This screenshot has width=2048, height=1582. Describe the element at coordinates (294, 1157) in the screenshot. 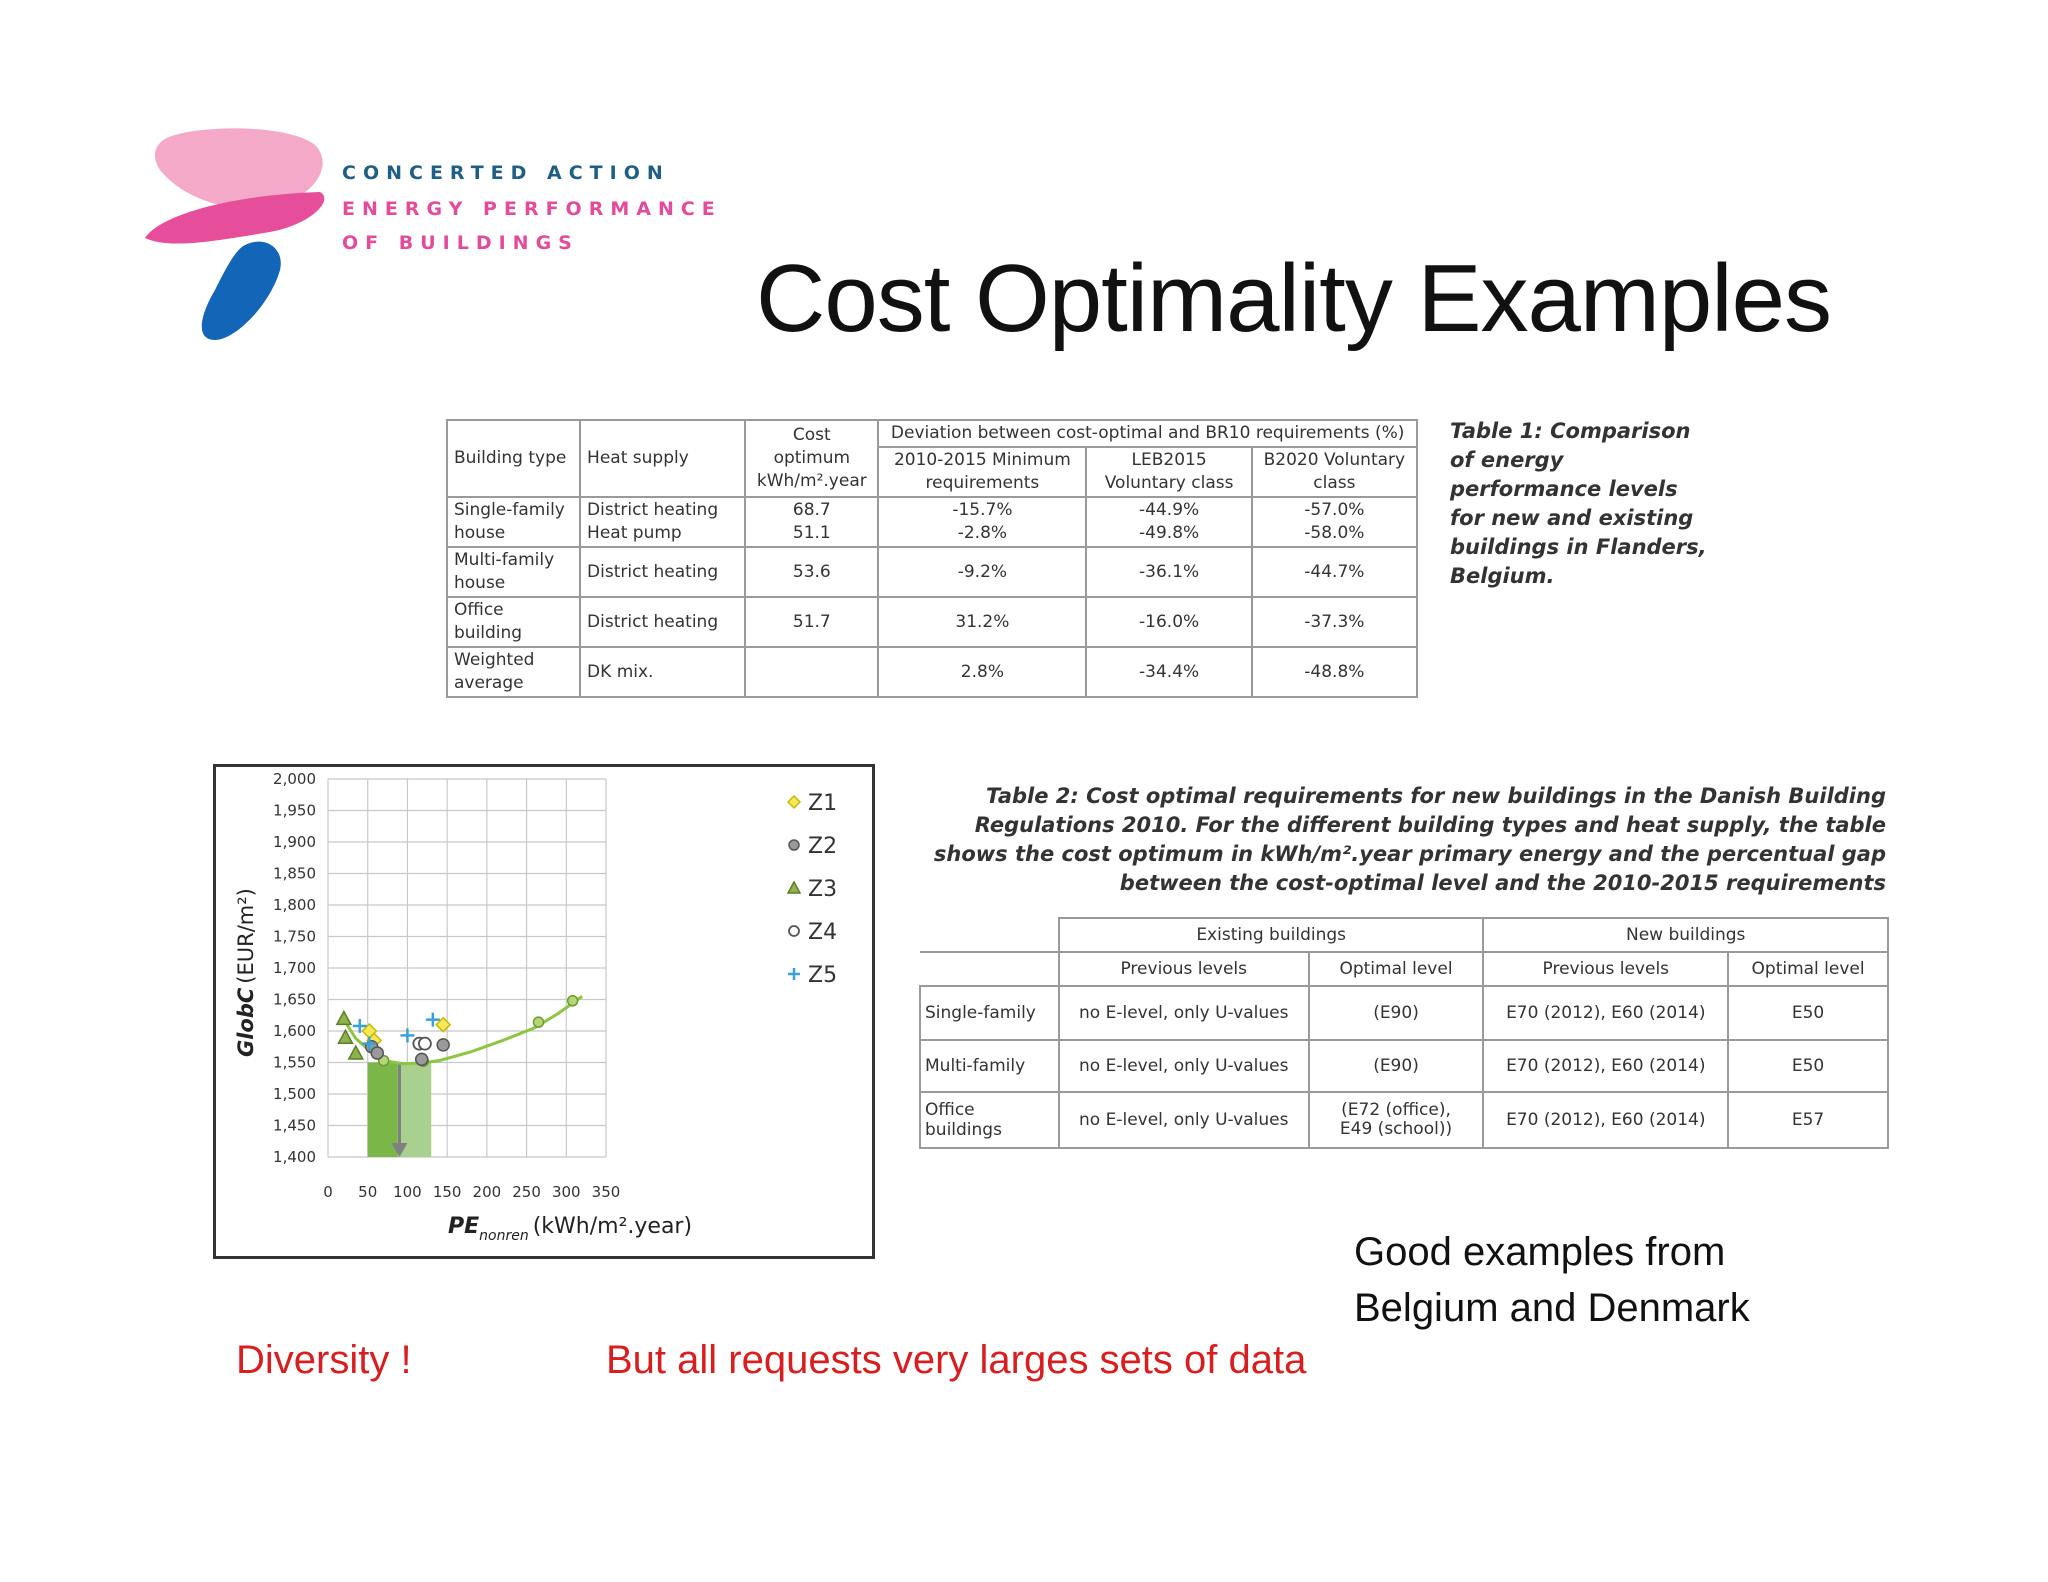

I see `y-tick-label: 1,400` at that location.